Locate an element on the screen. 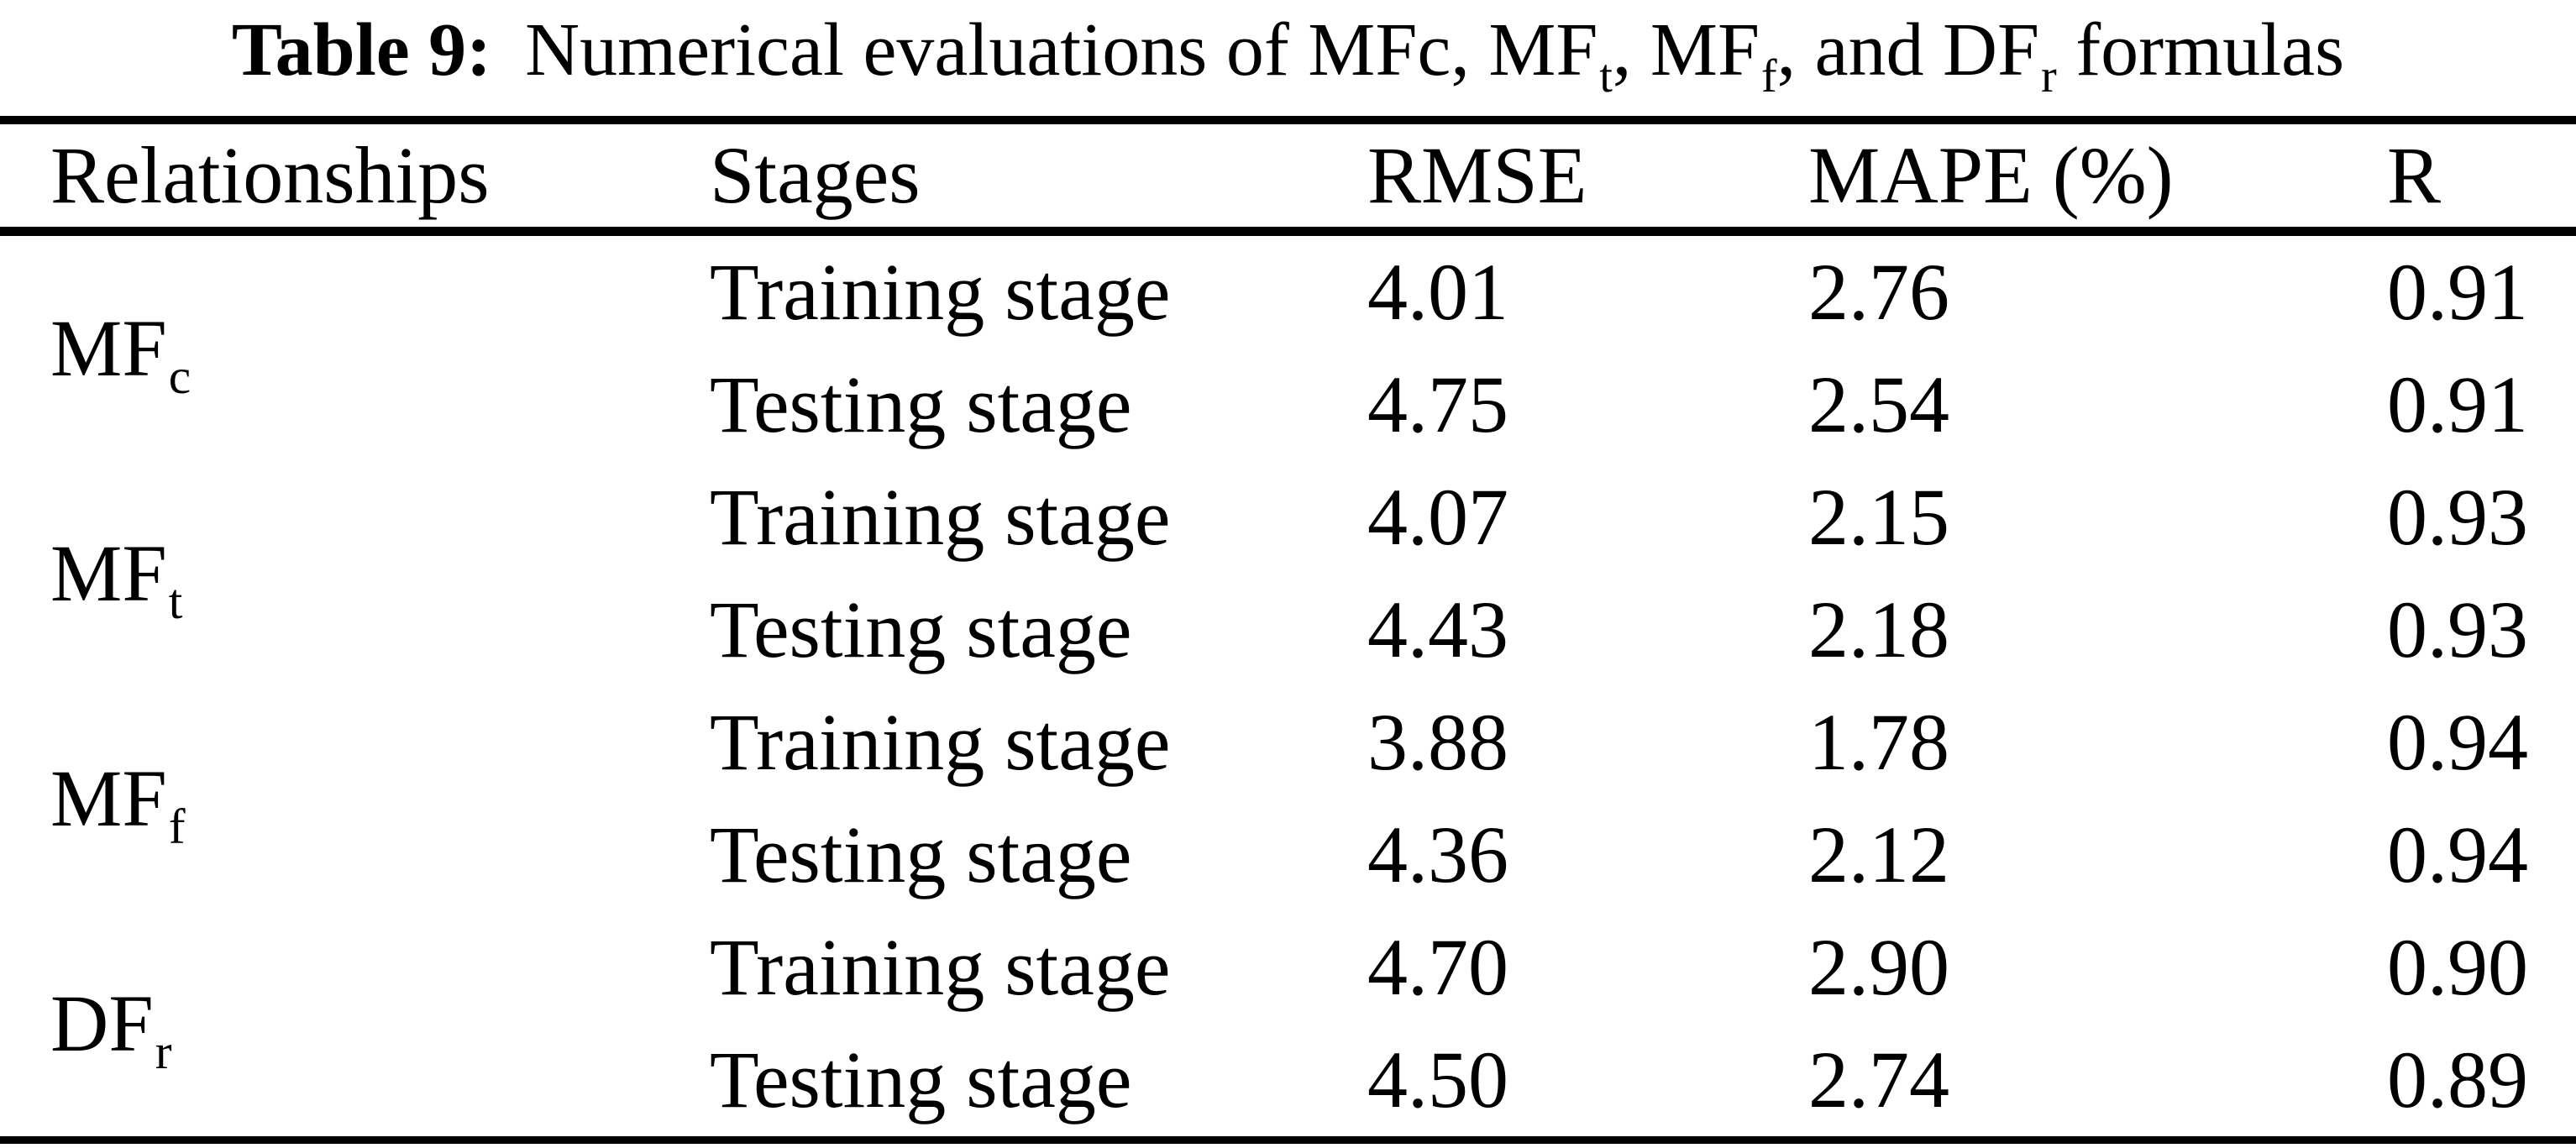  caption-subscript-f: f is located at coordinates (1769, 76).